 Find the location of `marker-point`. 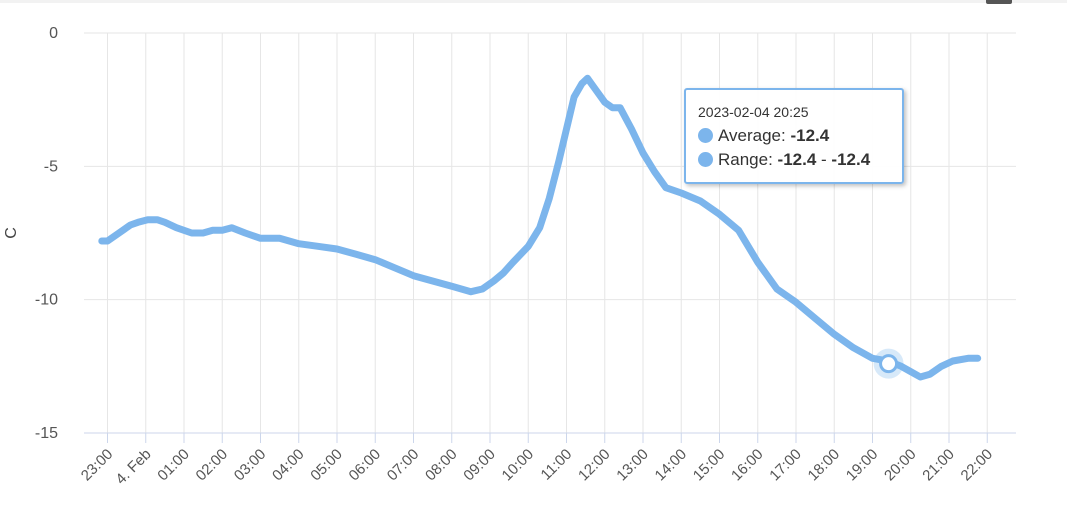

marker-point is located at coordinates (889, 364).